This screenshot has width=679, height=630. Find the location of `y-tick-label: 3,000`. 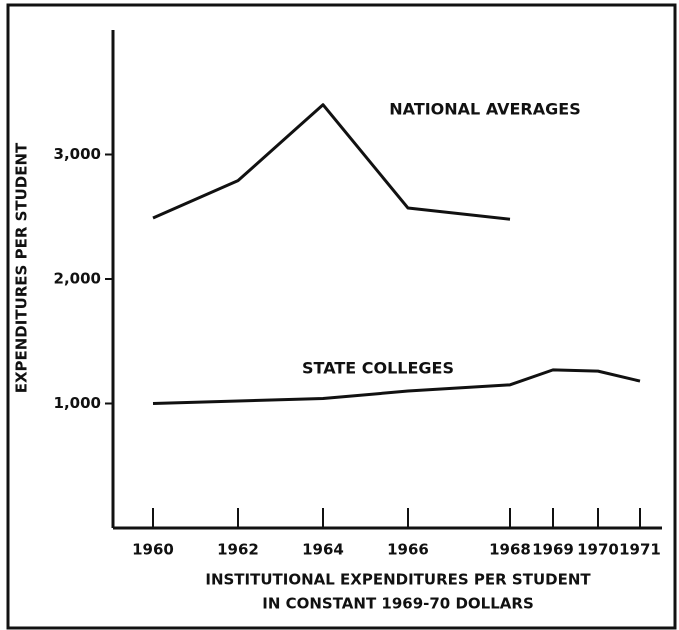

y-tick-label: 3,000 is located at coordinates (77, 154).